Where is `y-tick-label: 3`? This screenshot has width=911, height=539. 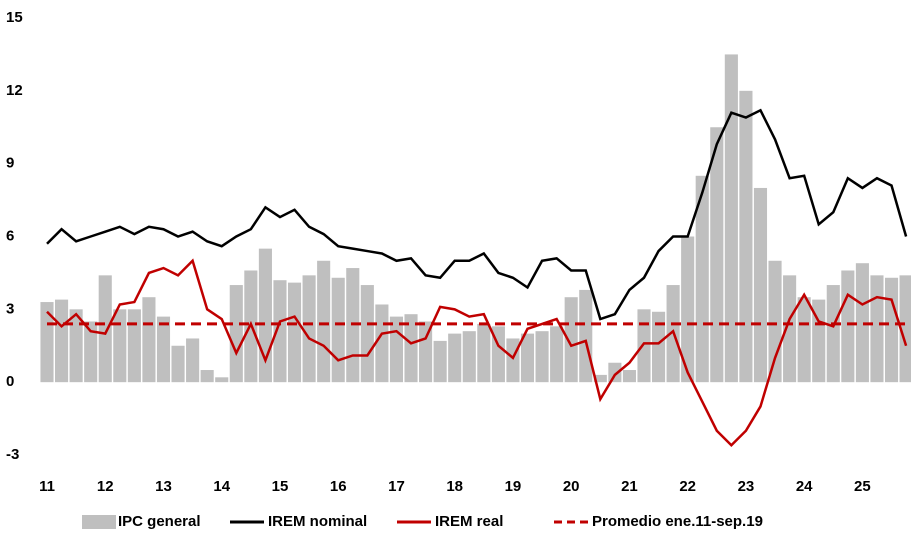
y-tick-label: 3 is located at coordinates (10, 308).